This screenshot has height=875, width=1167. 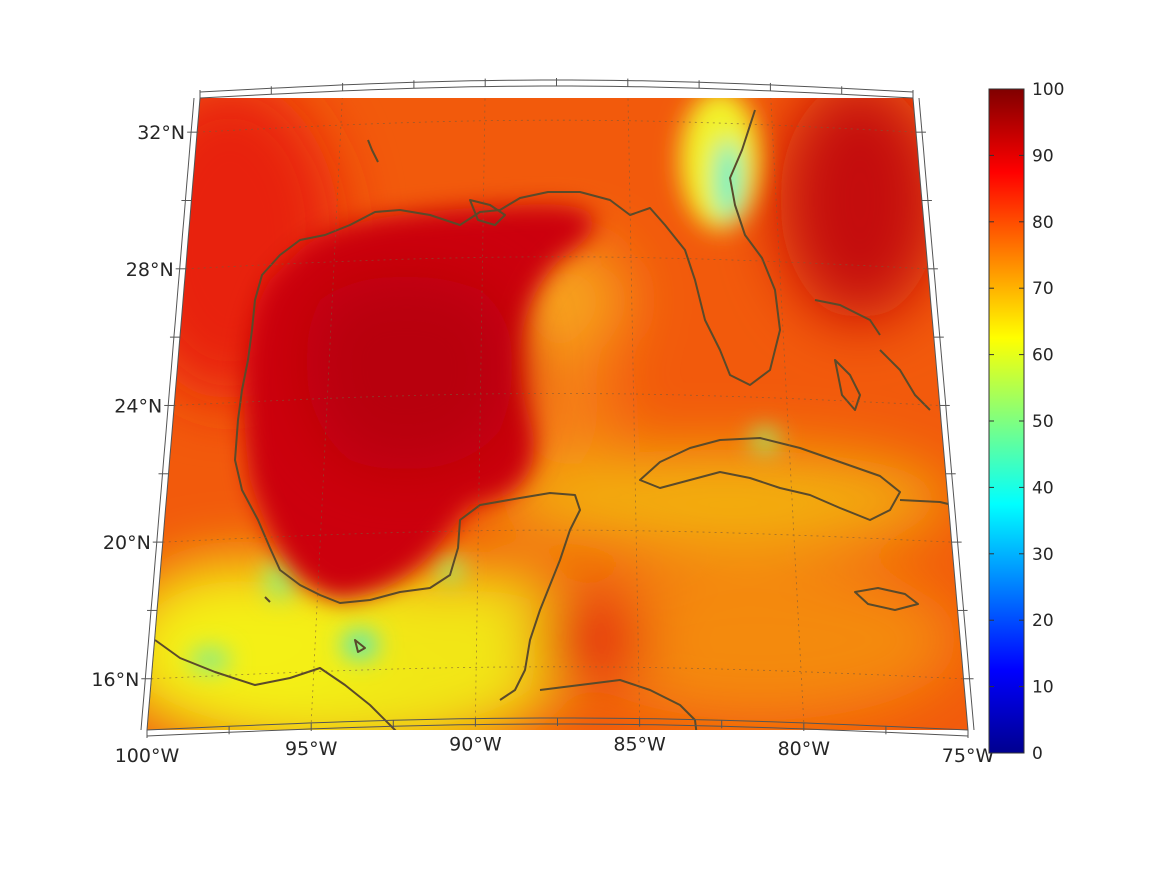 What do you see at coordinates (311, 749) in the screenshot?
I see `longitude-label: 95°W` at bounding box center [311, 749].